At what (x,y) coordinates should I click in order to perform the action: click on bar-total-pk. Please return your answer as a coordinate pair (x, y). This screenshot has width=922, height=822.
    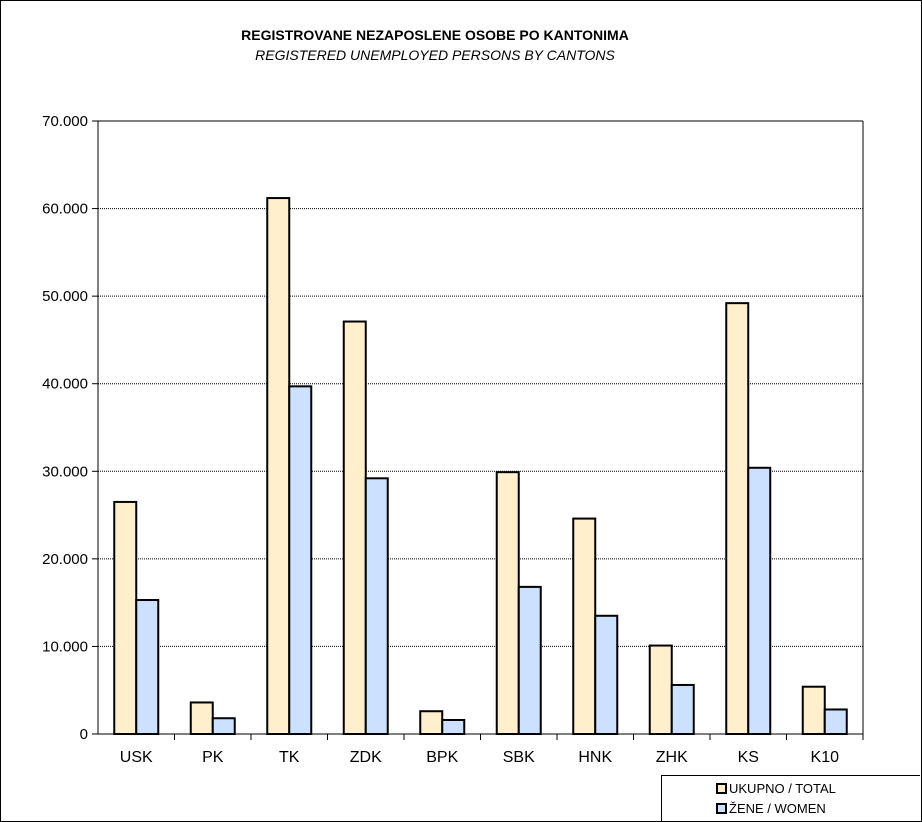
    Looking at the image, I should click on (201, 718).